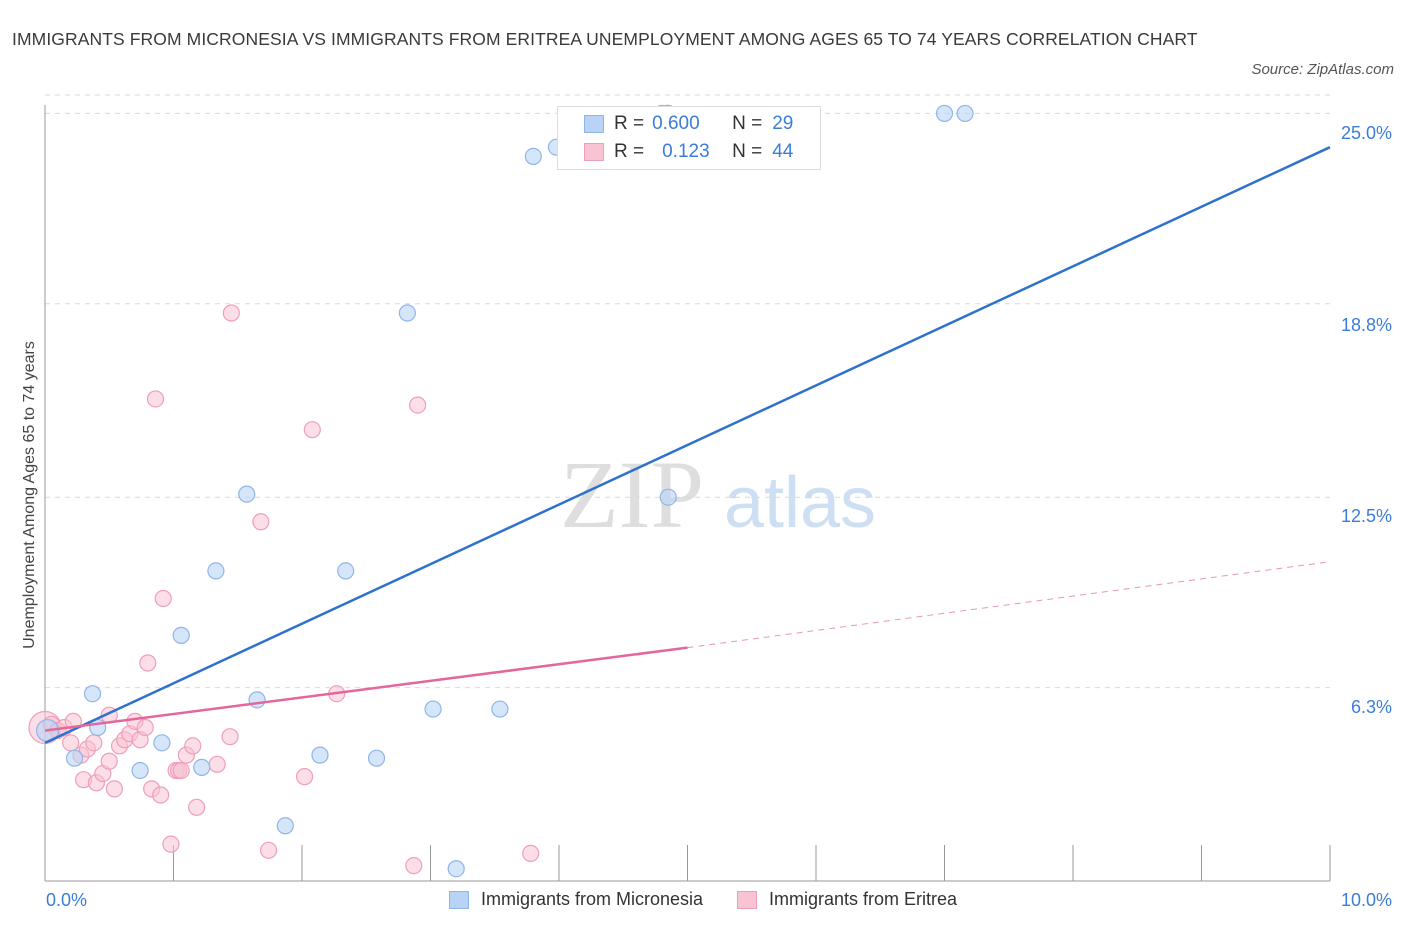  Describe the element at coordinates (1366, 325) in the screenshot. I see `y-tick-label: 18.8%` at that location.